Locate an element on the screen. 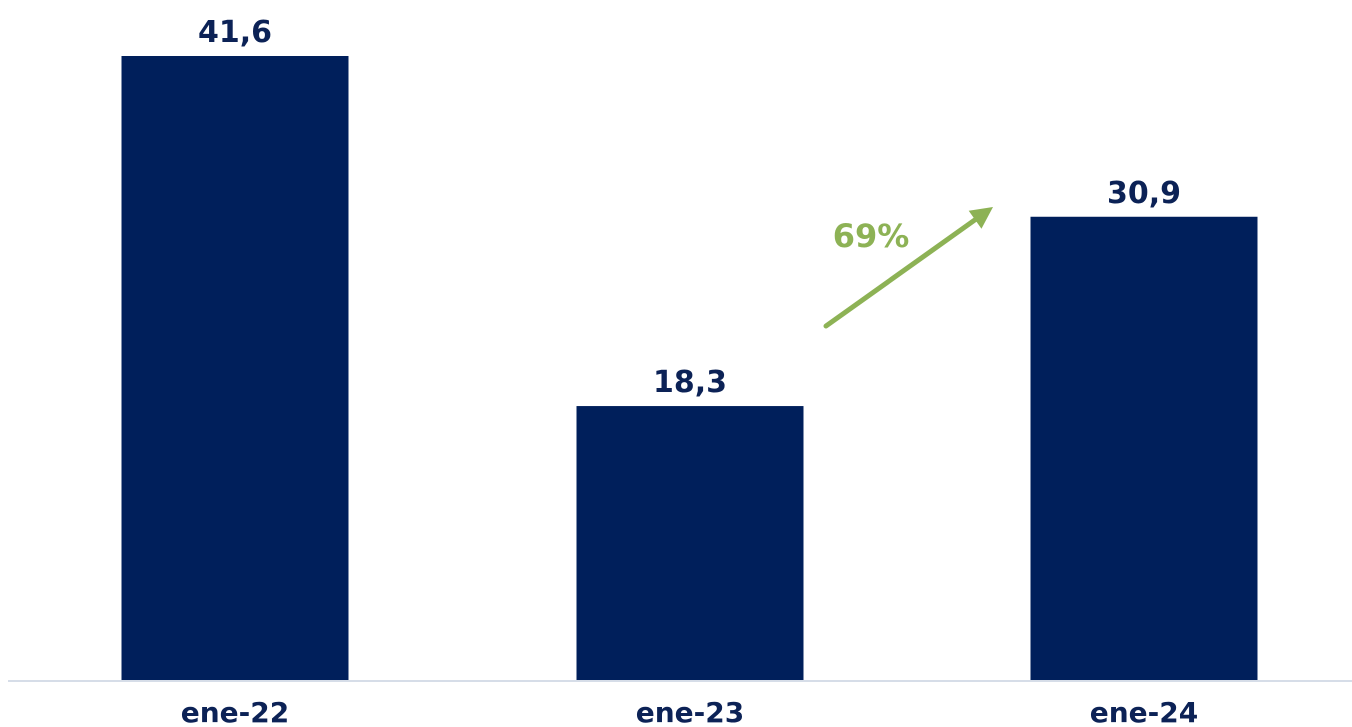  growth-annotation: 69% is located at coordinates (908, 268).